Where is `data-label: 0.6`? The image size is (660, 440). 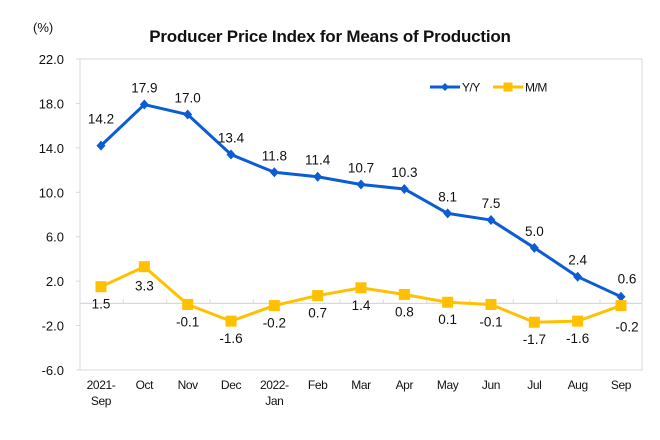
data-label: 0.6 is located at coordinates (627, 279).